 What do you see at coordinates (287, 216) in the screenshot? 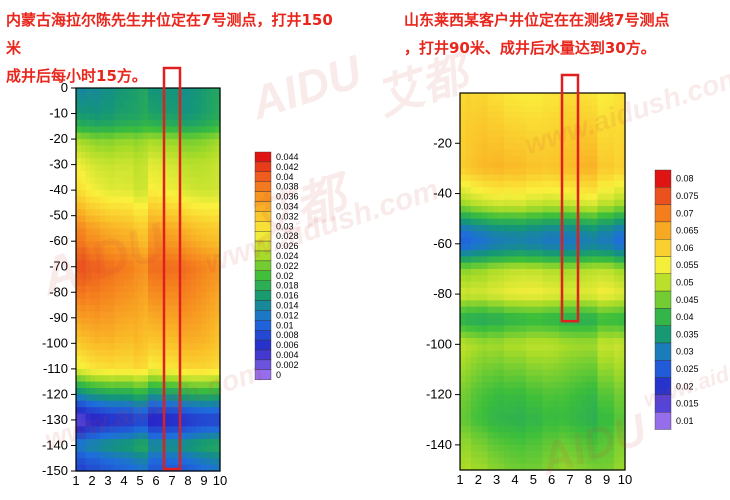
I see `legend-label: 0.032` at bounding box center [287, 216].